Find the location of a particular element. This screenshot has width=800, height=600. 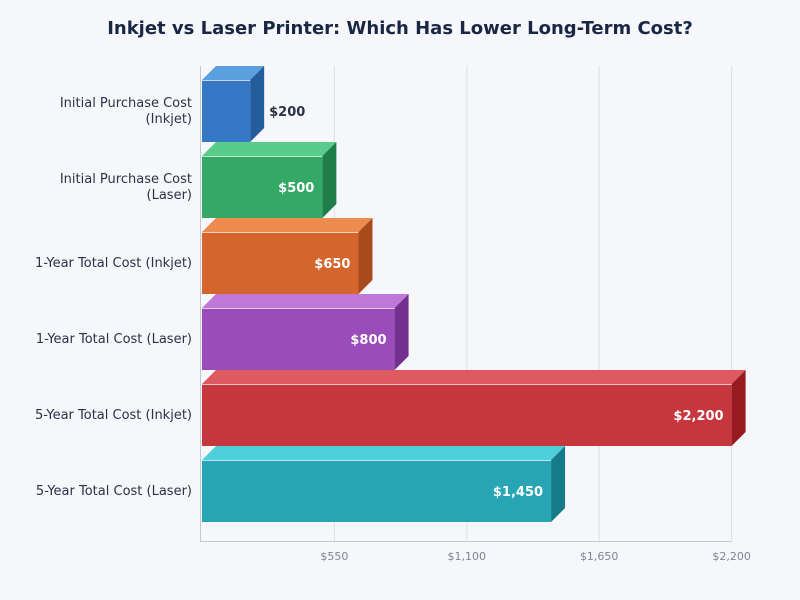

data-label: $800 is located at coordinates (368, 340).